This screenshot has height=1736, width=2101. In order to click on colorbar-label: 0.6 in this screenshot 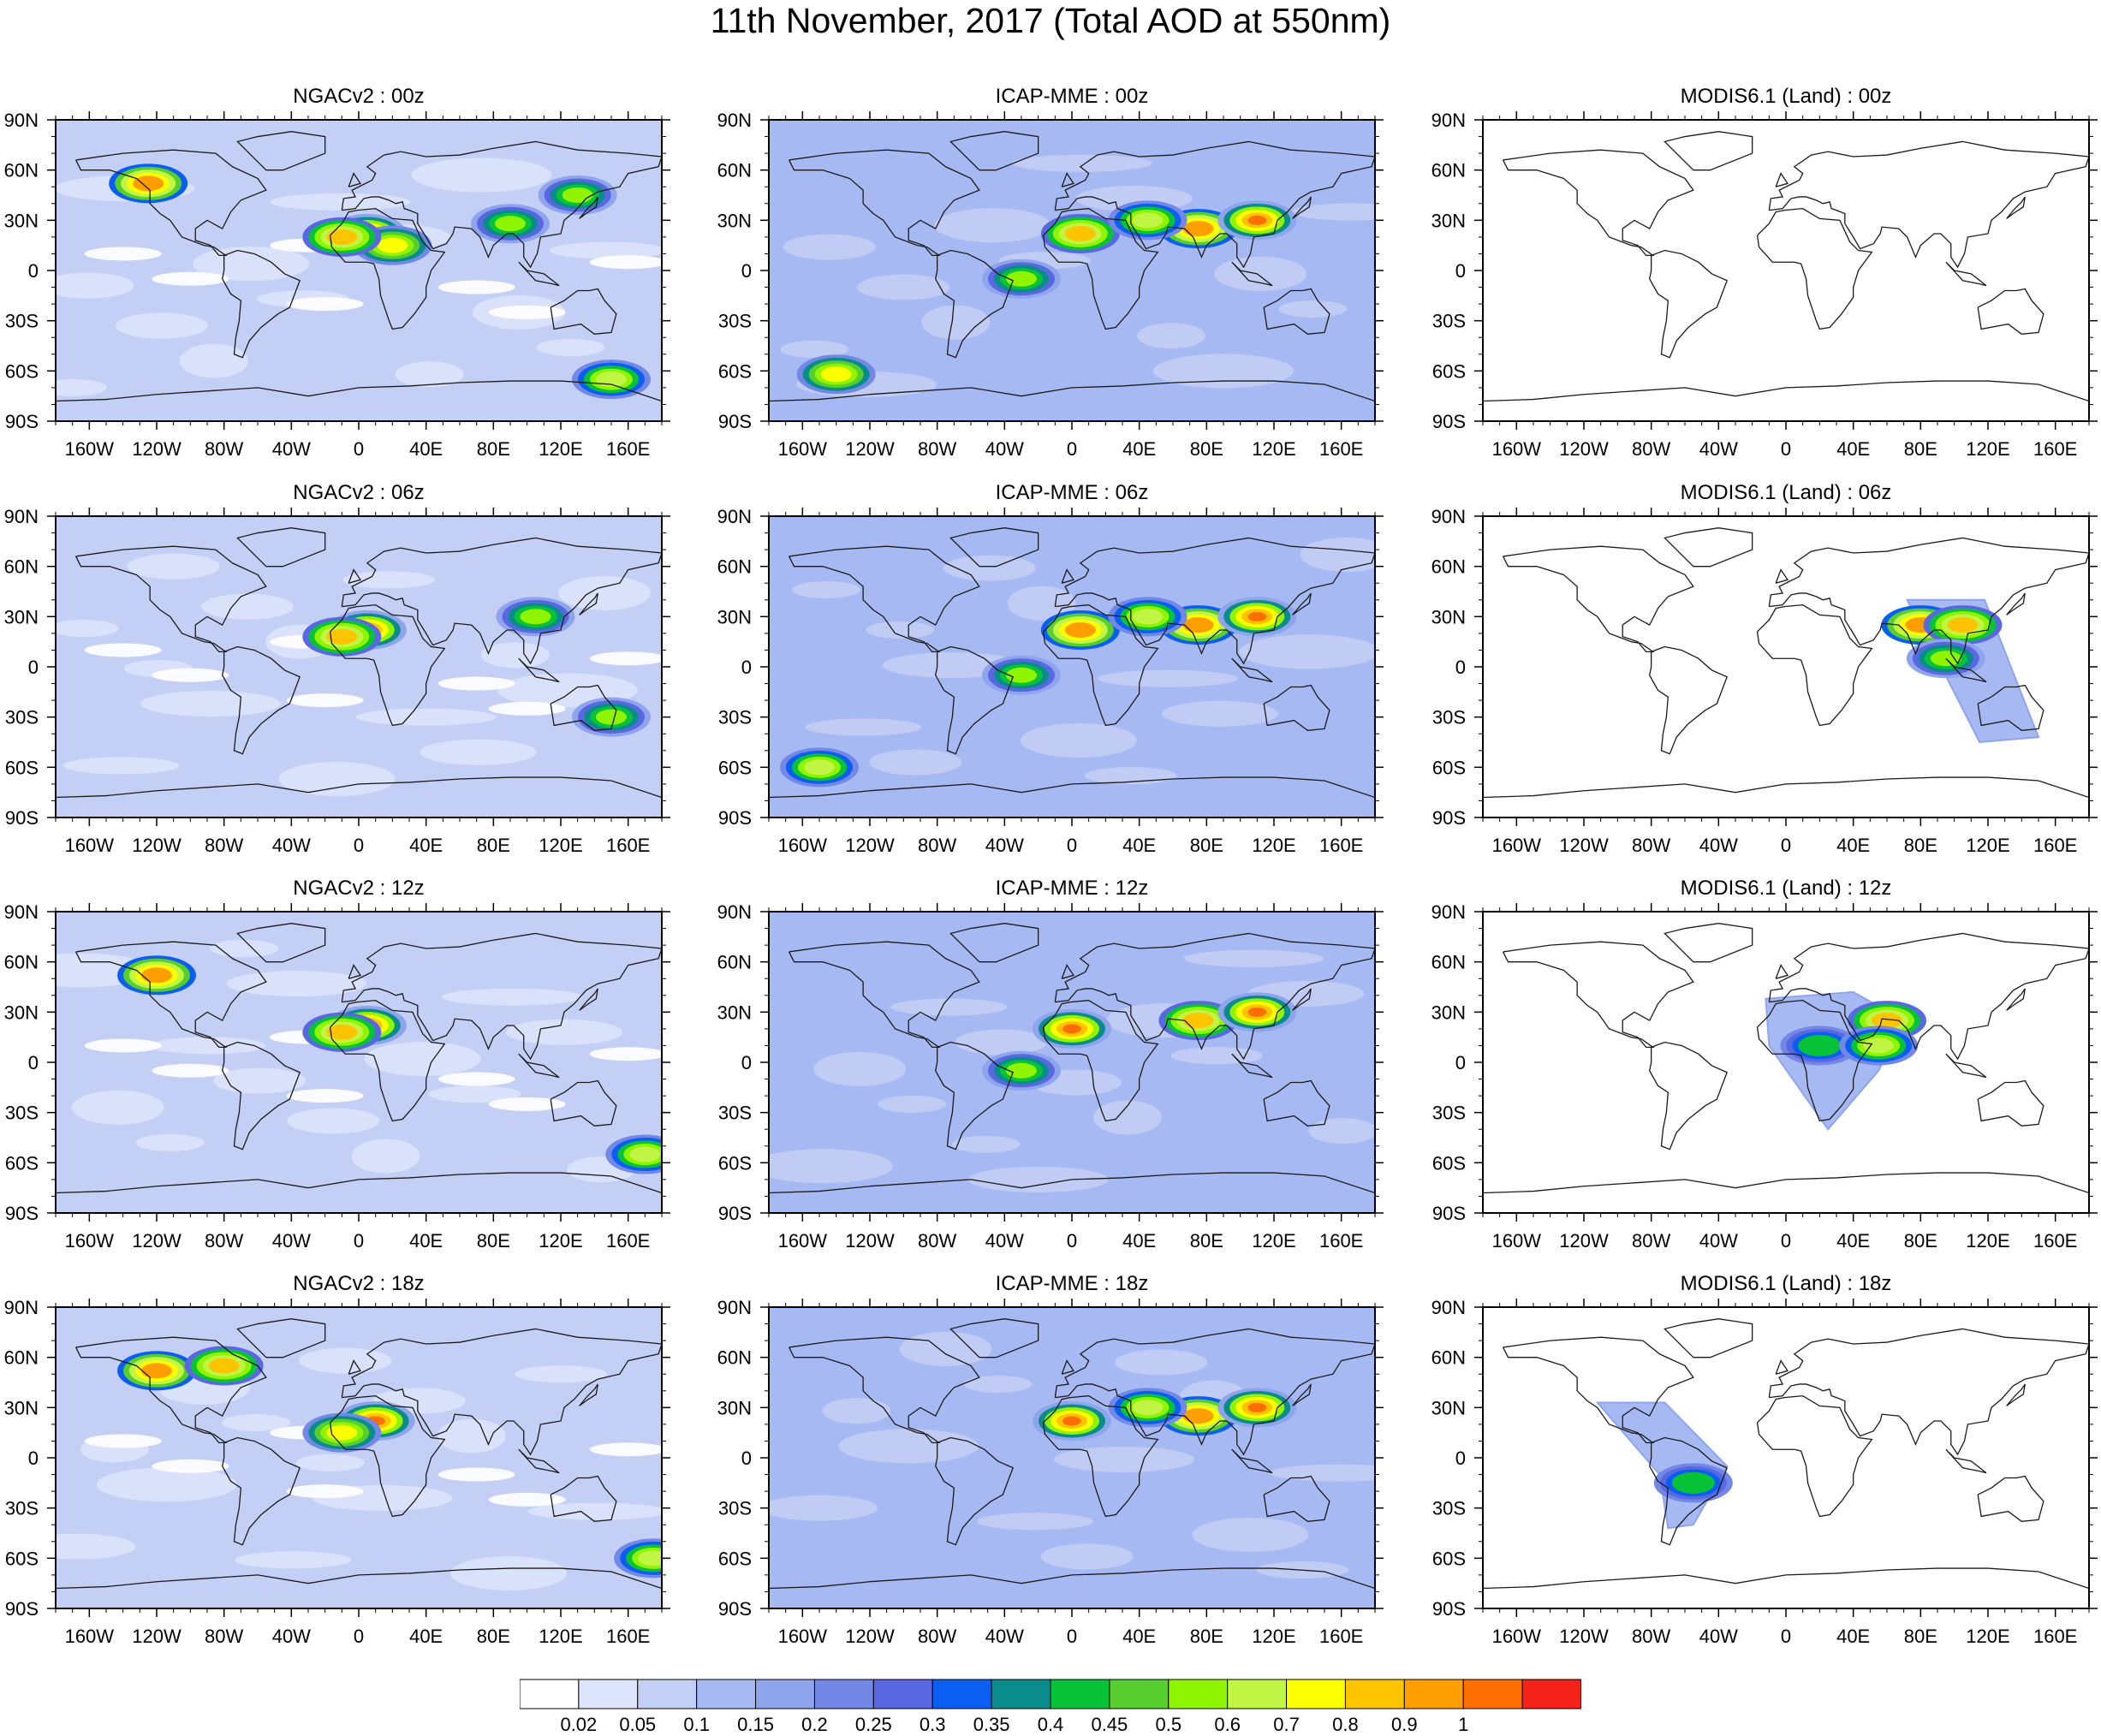, I will do `click(1228, 1725)`.